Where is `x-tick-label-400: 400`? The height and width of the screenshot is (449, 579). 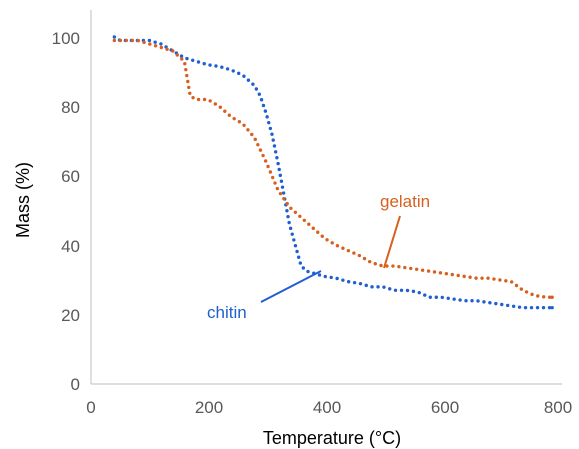
x-tick-label-400: 400 is located at coordinates (327, 407).